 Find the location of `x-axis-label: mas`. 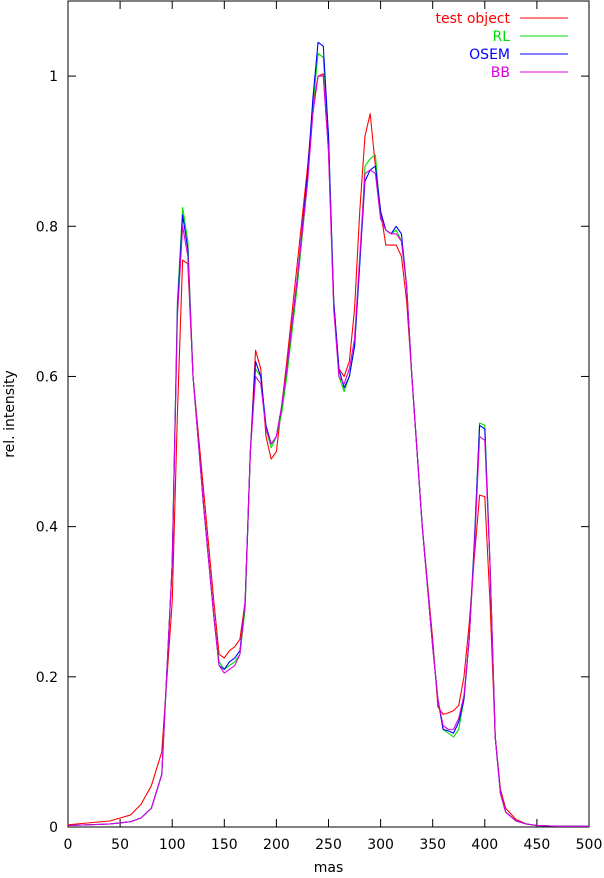

x-axis-label: mas is located at coordinates (329, 868).